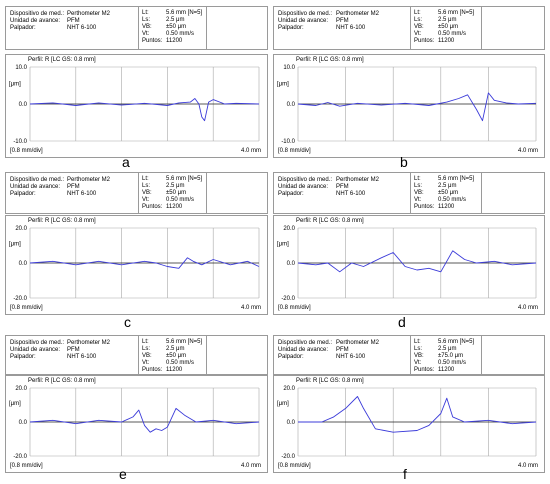  I want to click on plot-title: Perfil: R [LC GS: 0.8 mm], so click(330, 60).